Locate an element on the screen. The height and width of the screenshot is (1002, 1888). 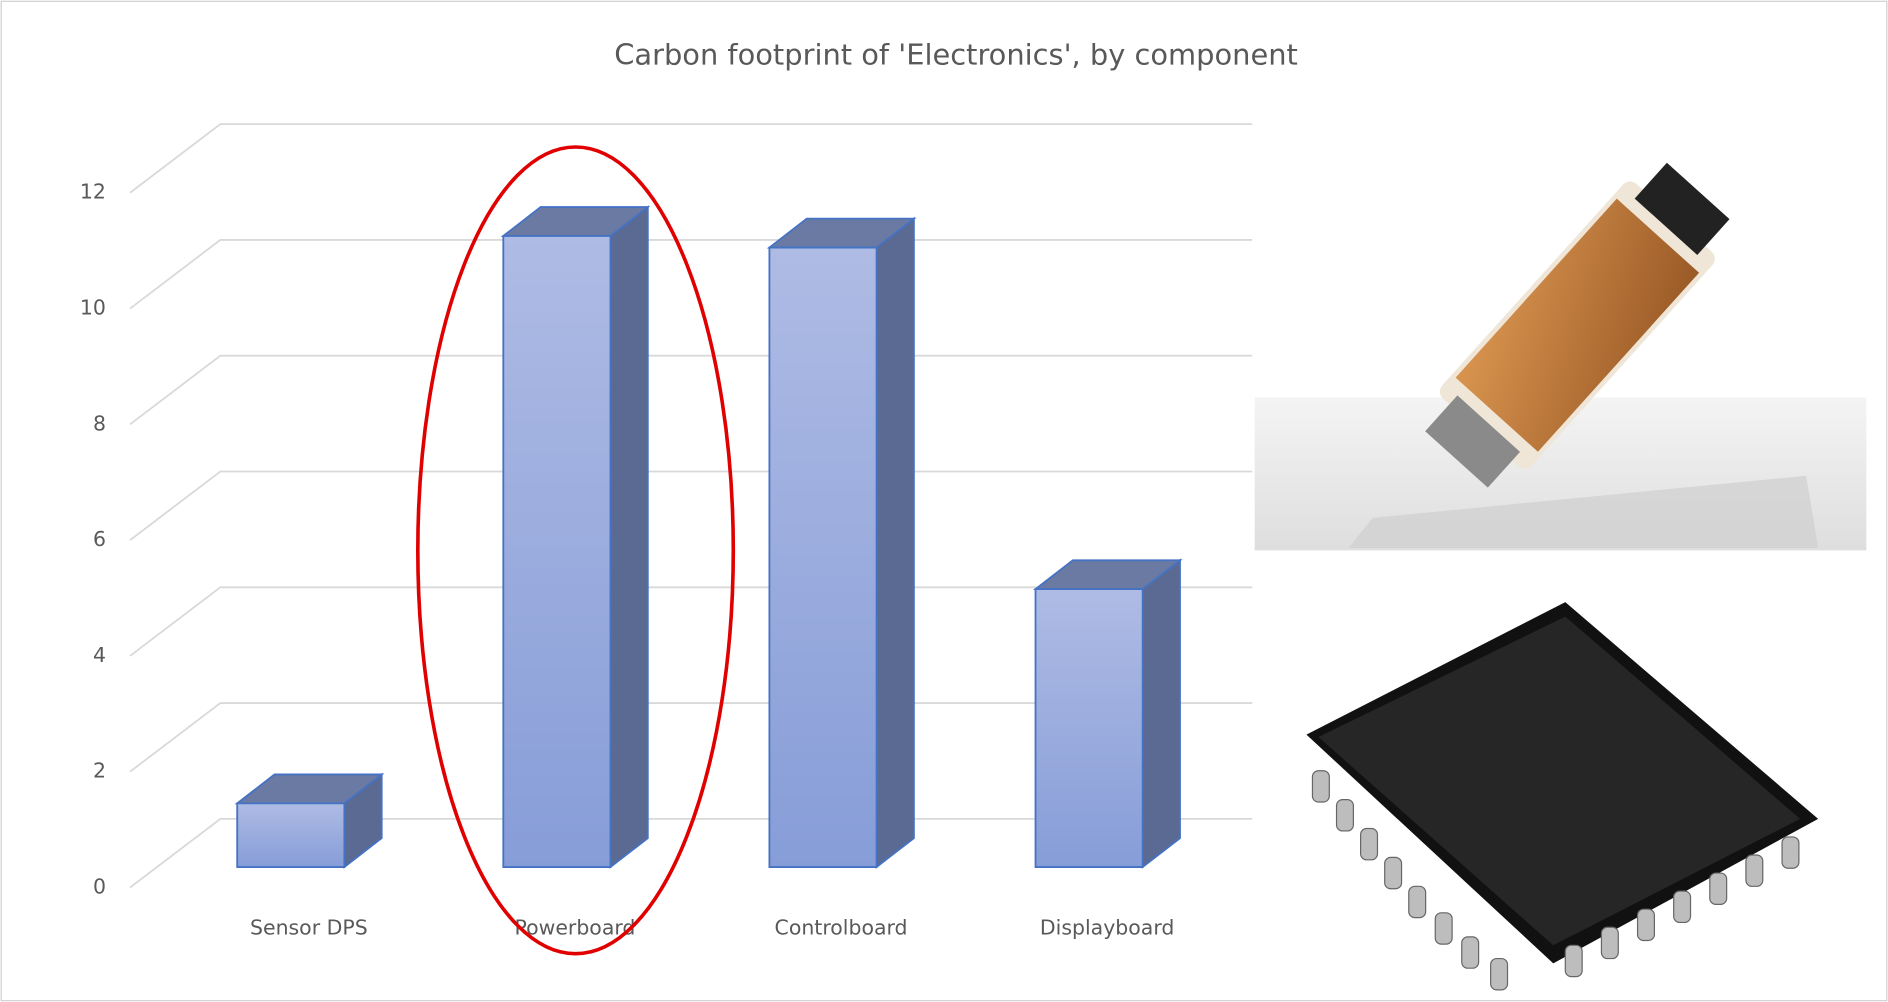
y-tick-label: 10 is located at coordinates (93, 308).